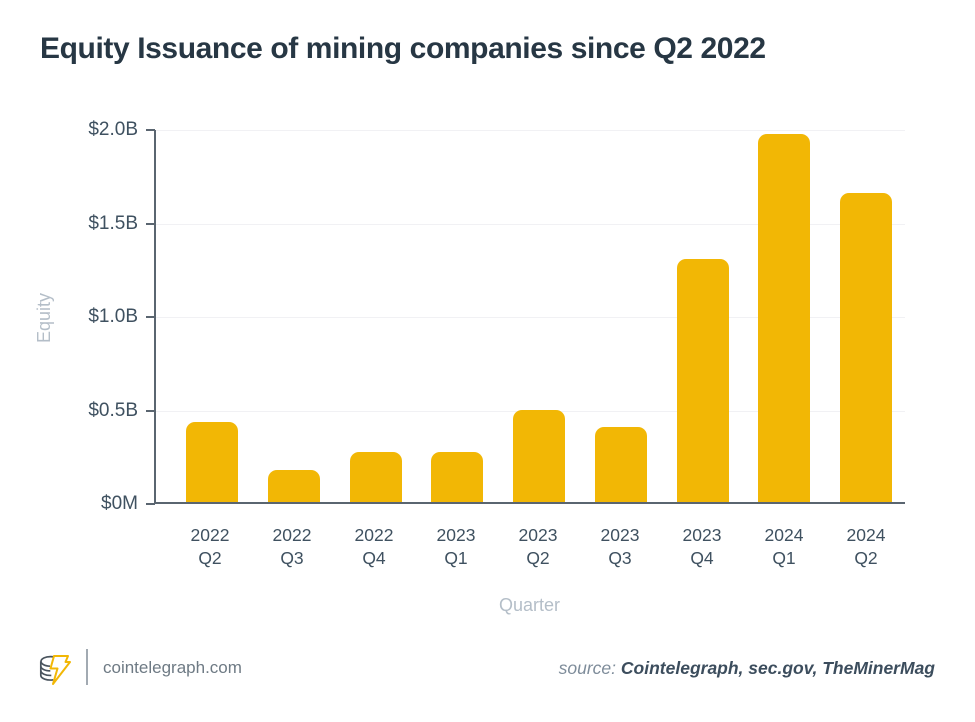 The image size is (975, 722). What do you see at coordinates (784, 546) in the screenshot?
I see `x-tick-label-2024-q1: 2024 Q1` at bounding box center [784, 546].